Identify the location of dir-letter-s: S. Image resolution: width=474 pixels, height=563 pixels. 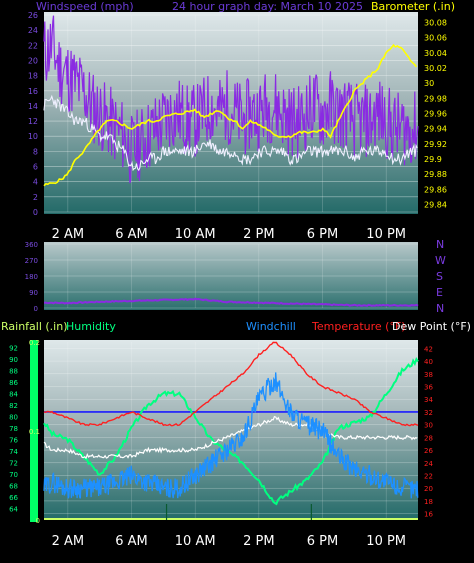
(439, 276).